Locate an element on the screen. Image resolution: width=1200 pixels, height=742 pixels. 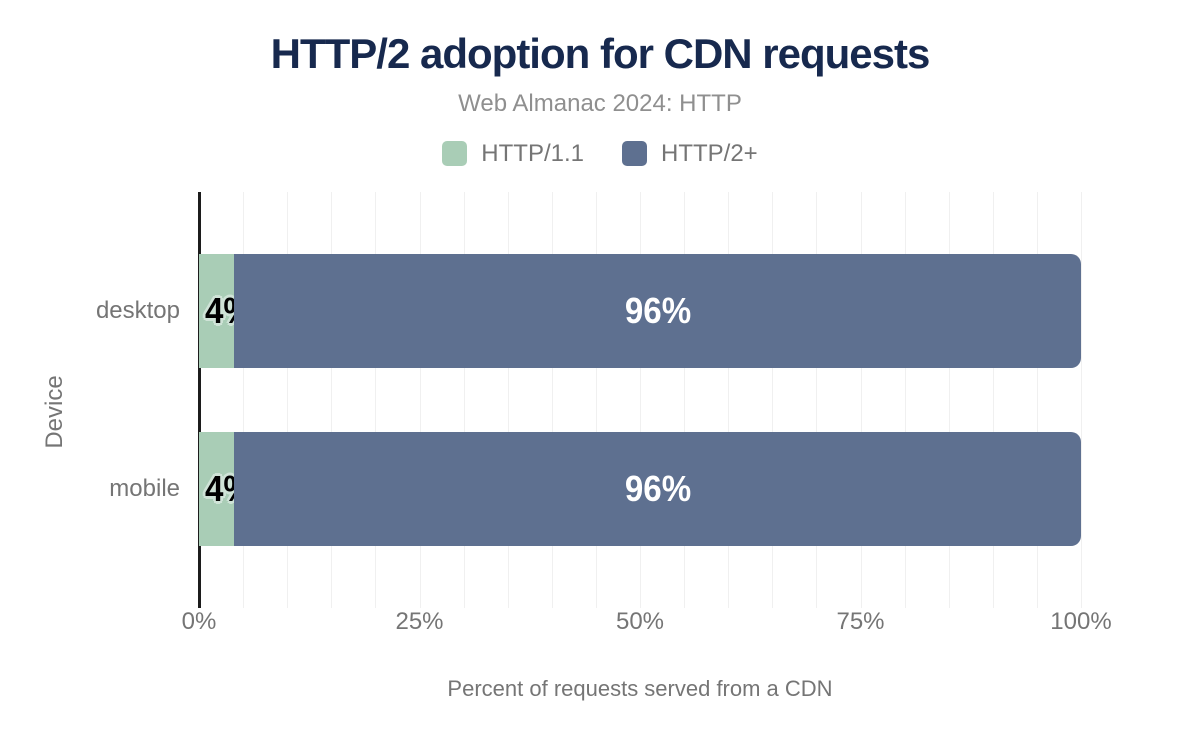
bar-mobile: 4% 96% is located at coordinates (640, 489).